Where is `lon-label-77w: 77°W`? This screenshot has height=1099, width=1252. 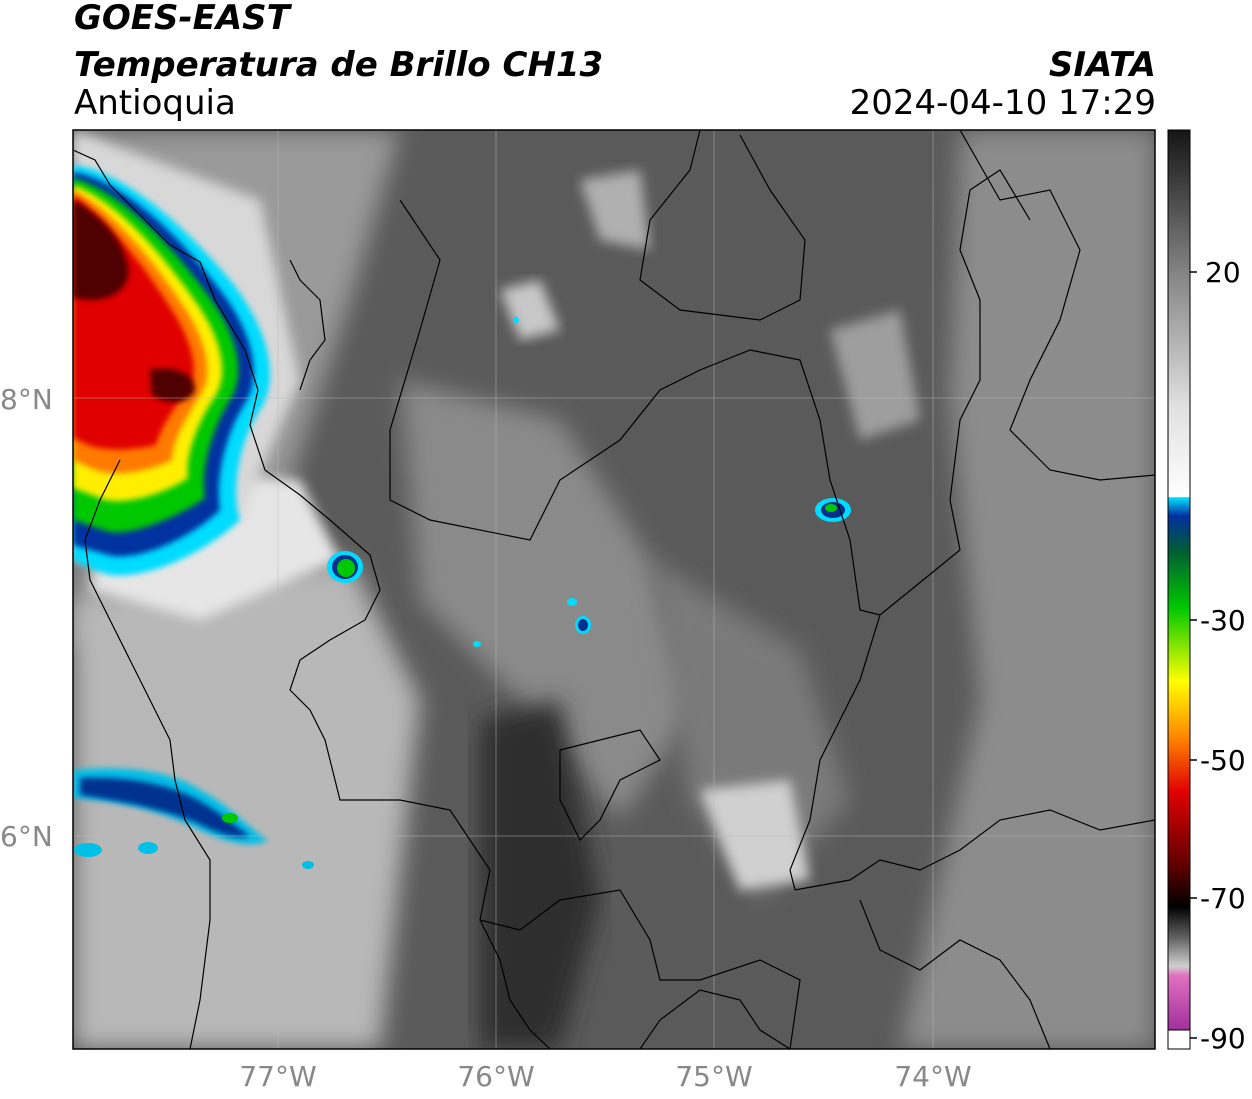
lon-label-77w: 77°W is located at coordinates (278, 1076).